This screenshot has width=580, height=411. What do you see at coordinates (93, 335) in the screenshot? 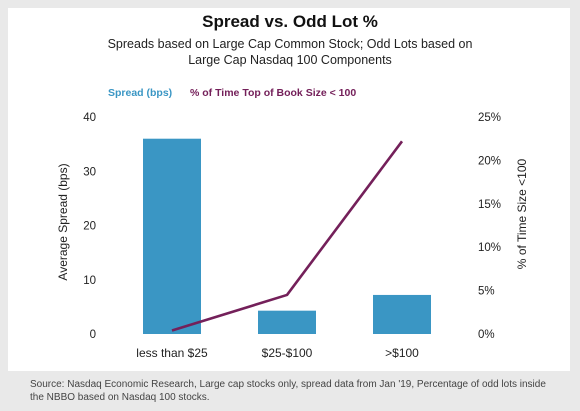
I see `left-tick-label: 0` at bounding box center [93, 335].